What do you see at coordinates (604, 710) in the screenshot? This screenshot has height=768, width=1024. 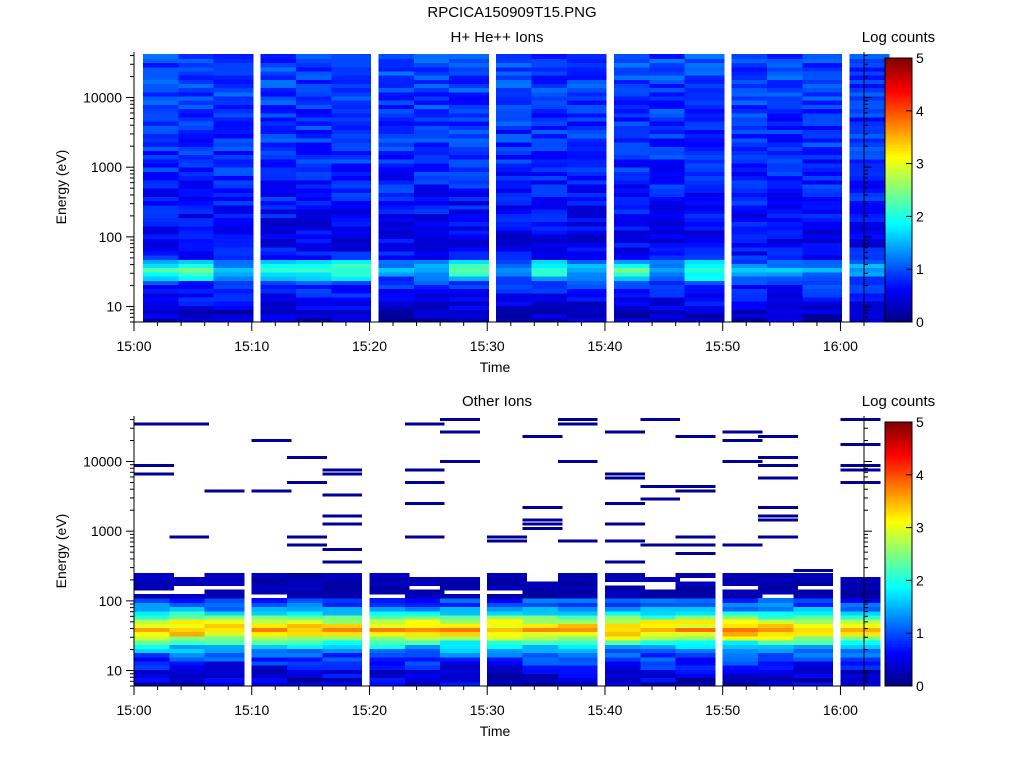 I see `x-tick-label: 15:40` at bounding box center [604, 710].